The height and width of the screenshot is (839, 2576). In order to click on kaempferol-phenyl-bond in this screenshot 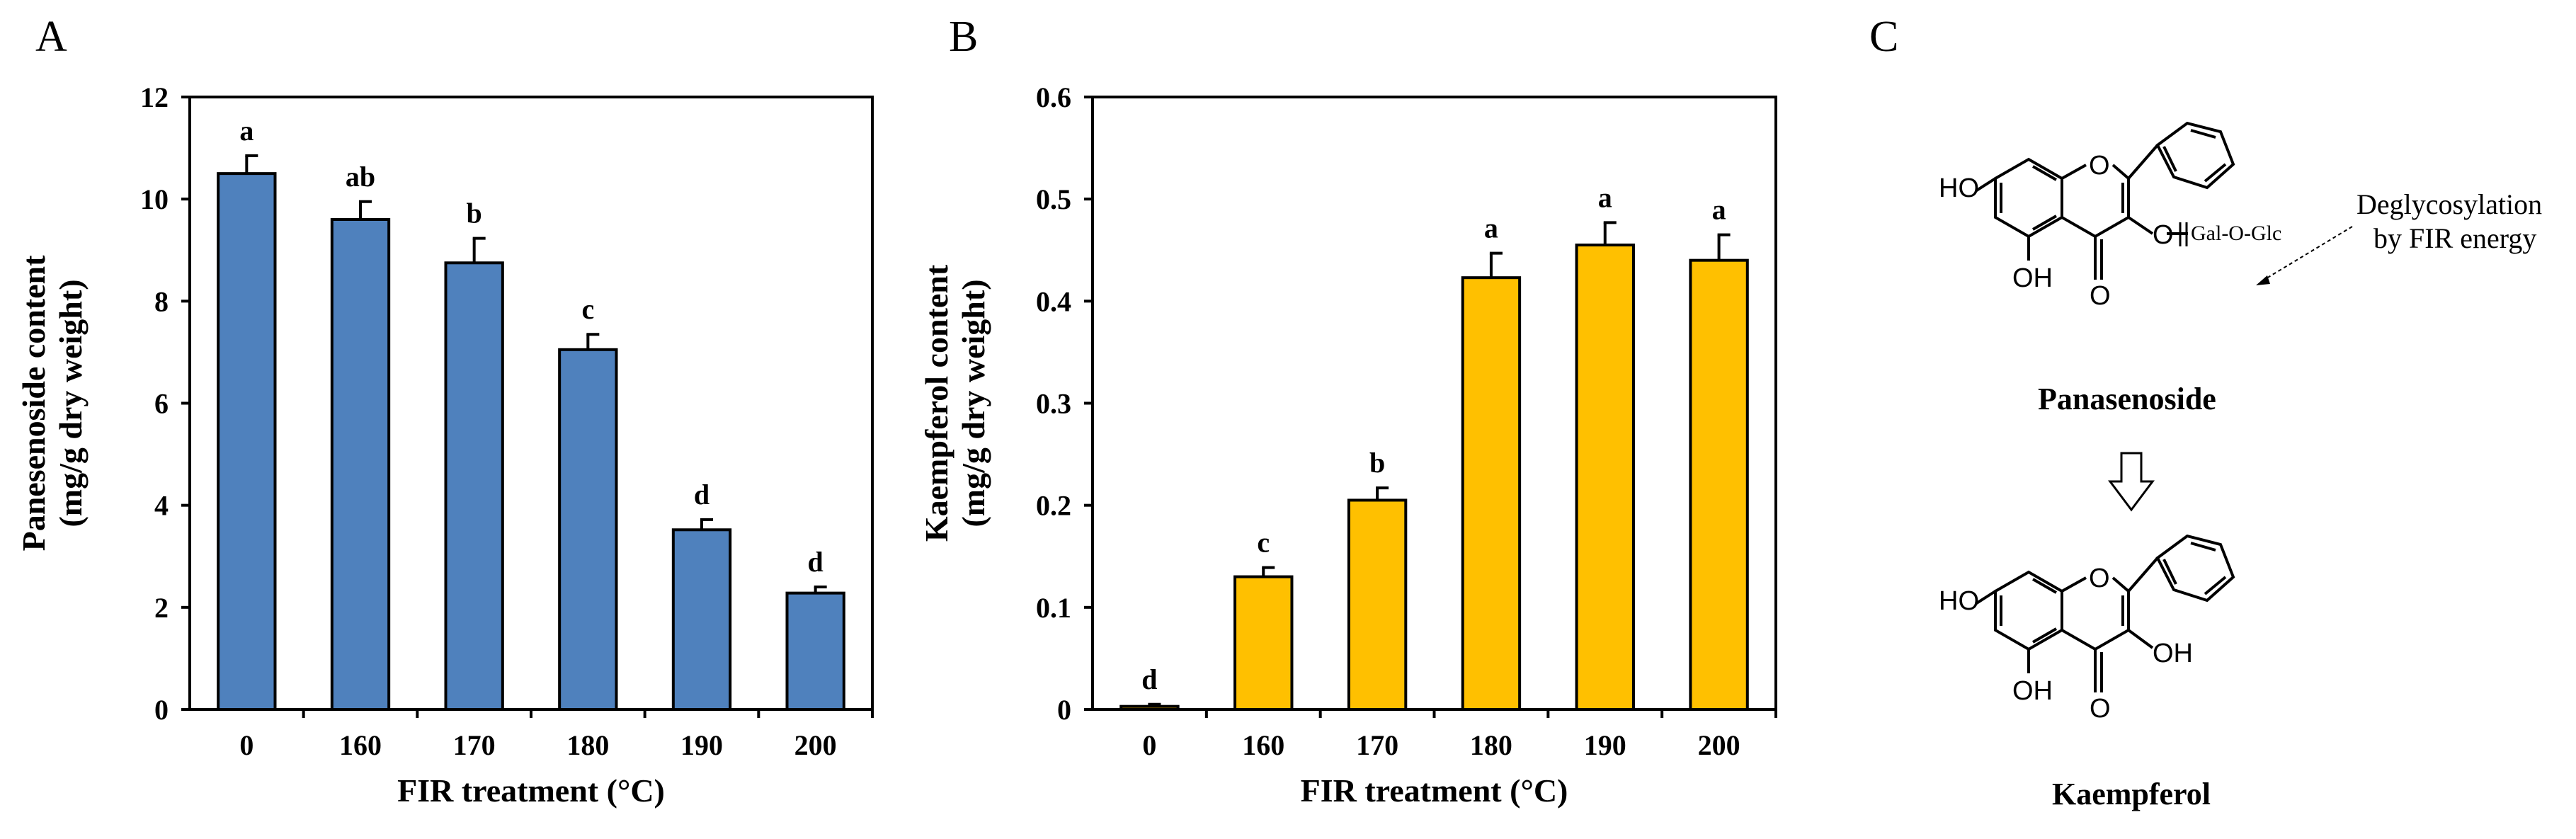, I will do `click(2143, 575)`.